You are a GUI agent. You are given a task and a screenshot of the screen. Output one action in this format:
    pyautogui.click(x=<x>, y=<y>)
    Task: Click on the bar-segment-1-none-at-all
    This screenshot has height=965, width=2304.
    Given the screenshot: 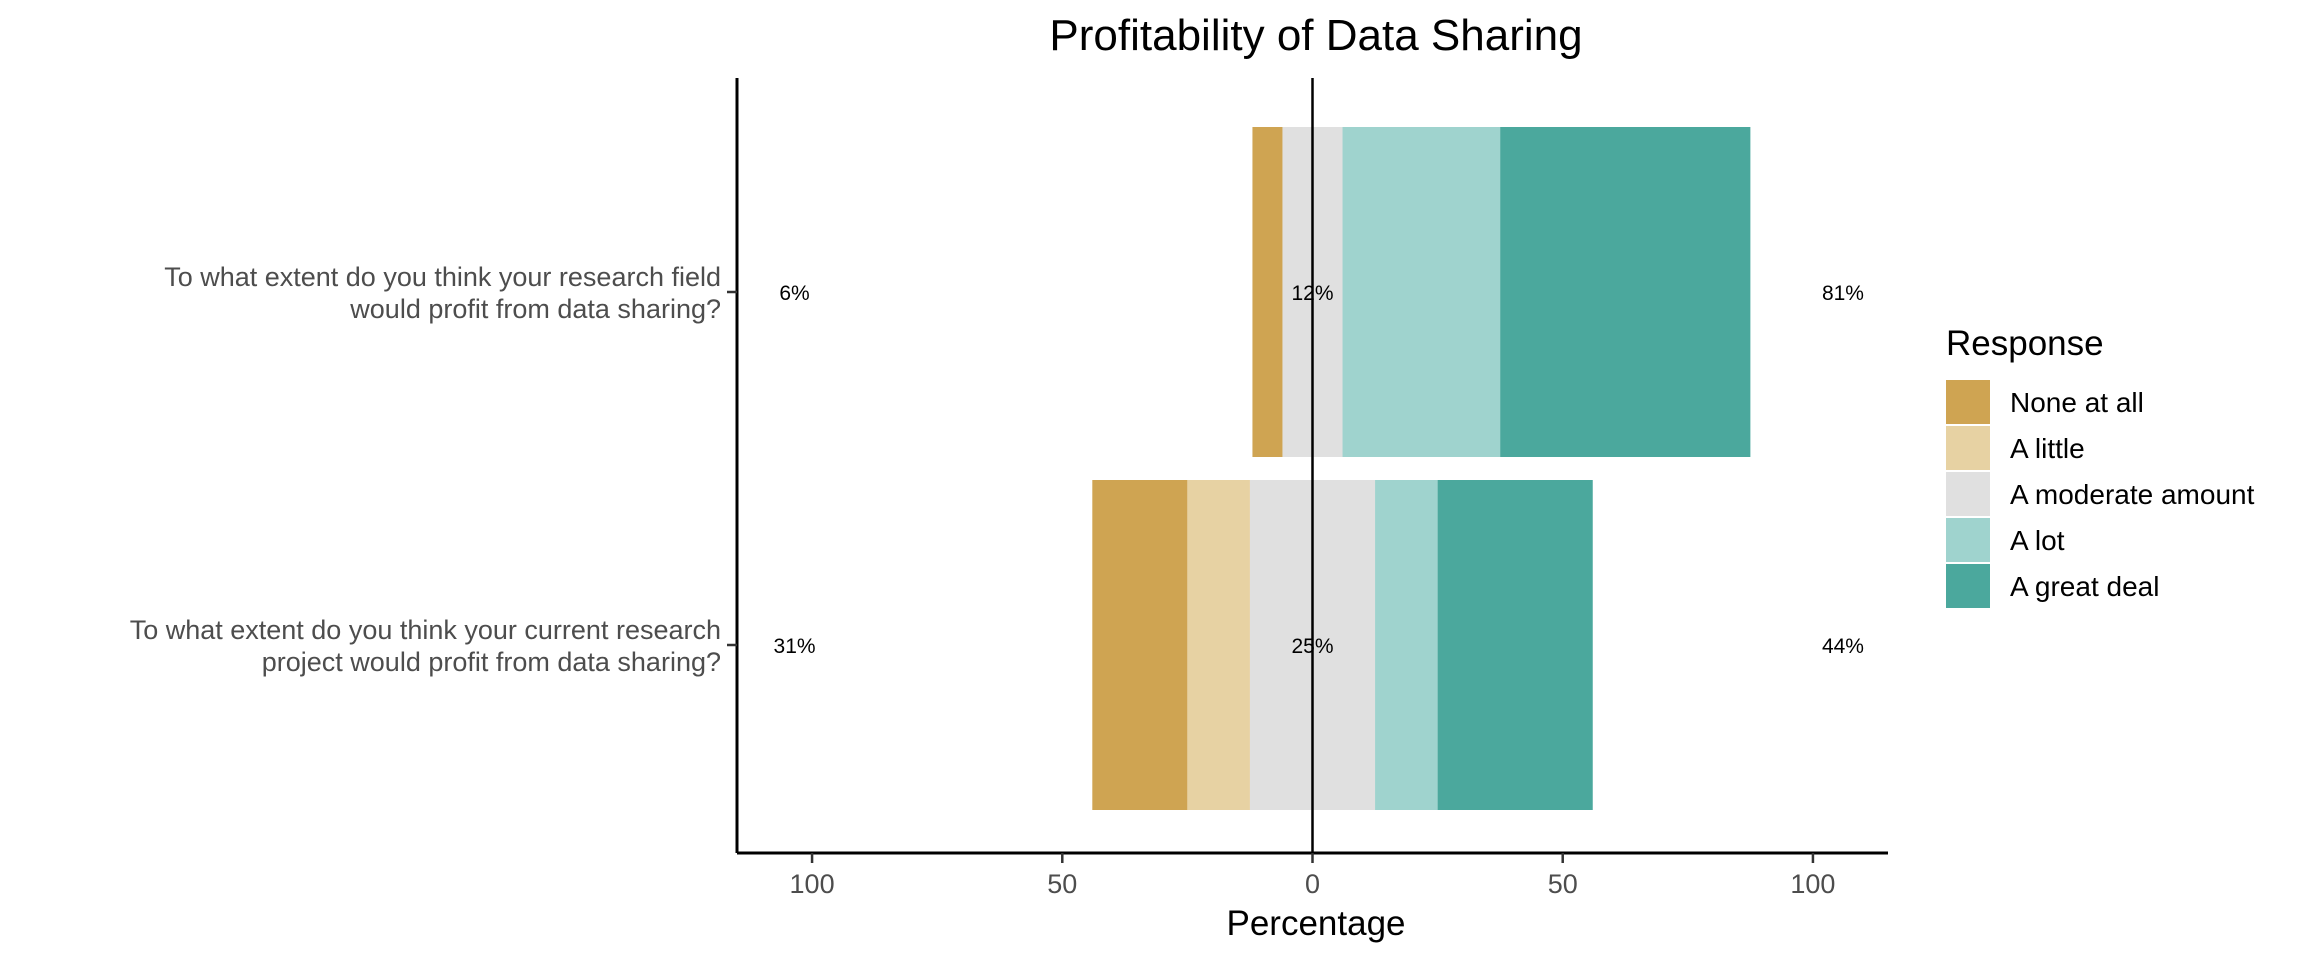 What is the action you would take?
    pyautogui.click(x=1267, y=292)
    